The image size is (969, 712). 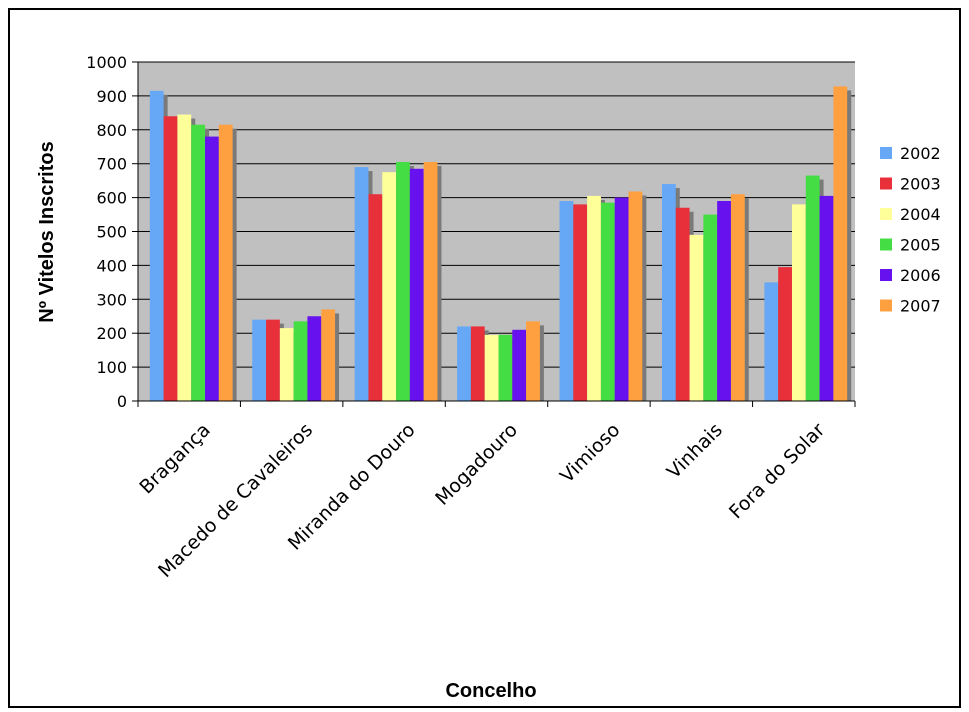 What do you see at coordinates (920, 214) in the screenshot?
I see `legend-label: 2004` at bounding box center [920, 214].